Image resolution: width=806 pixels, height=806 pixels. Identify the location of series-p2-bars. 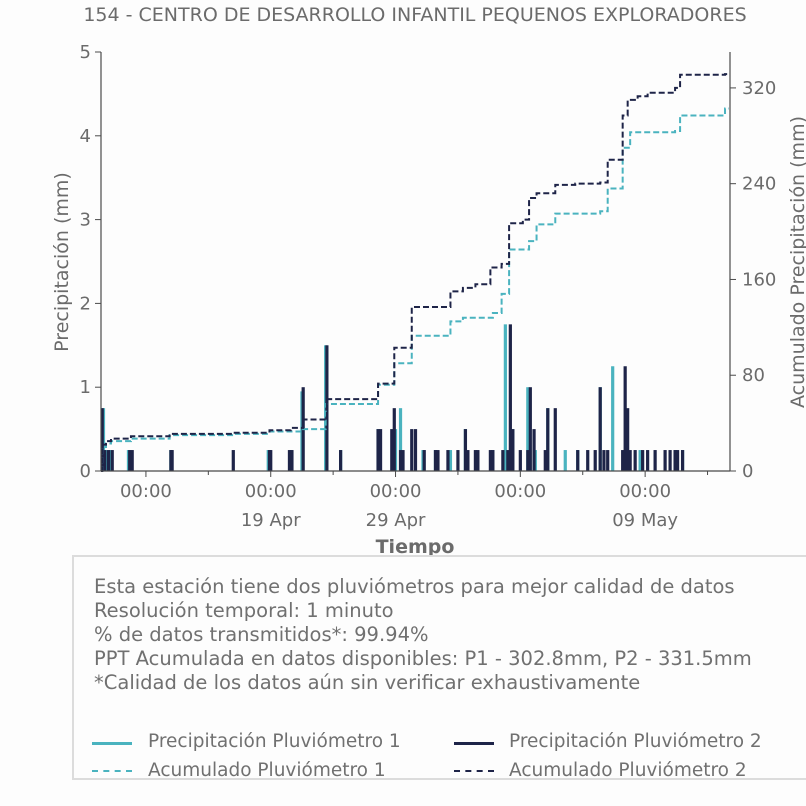
(392, 397).